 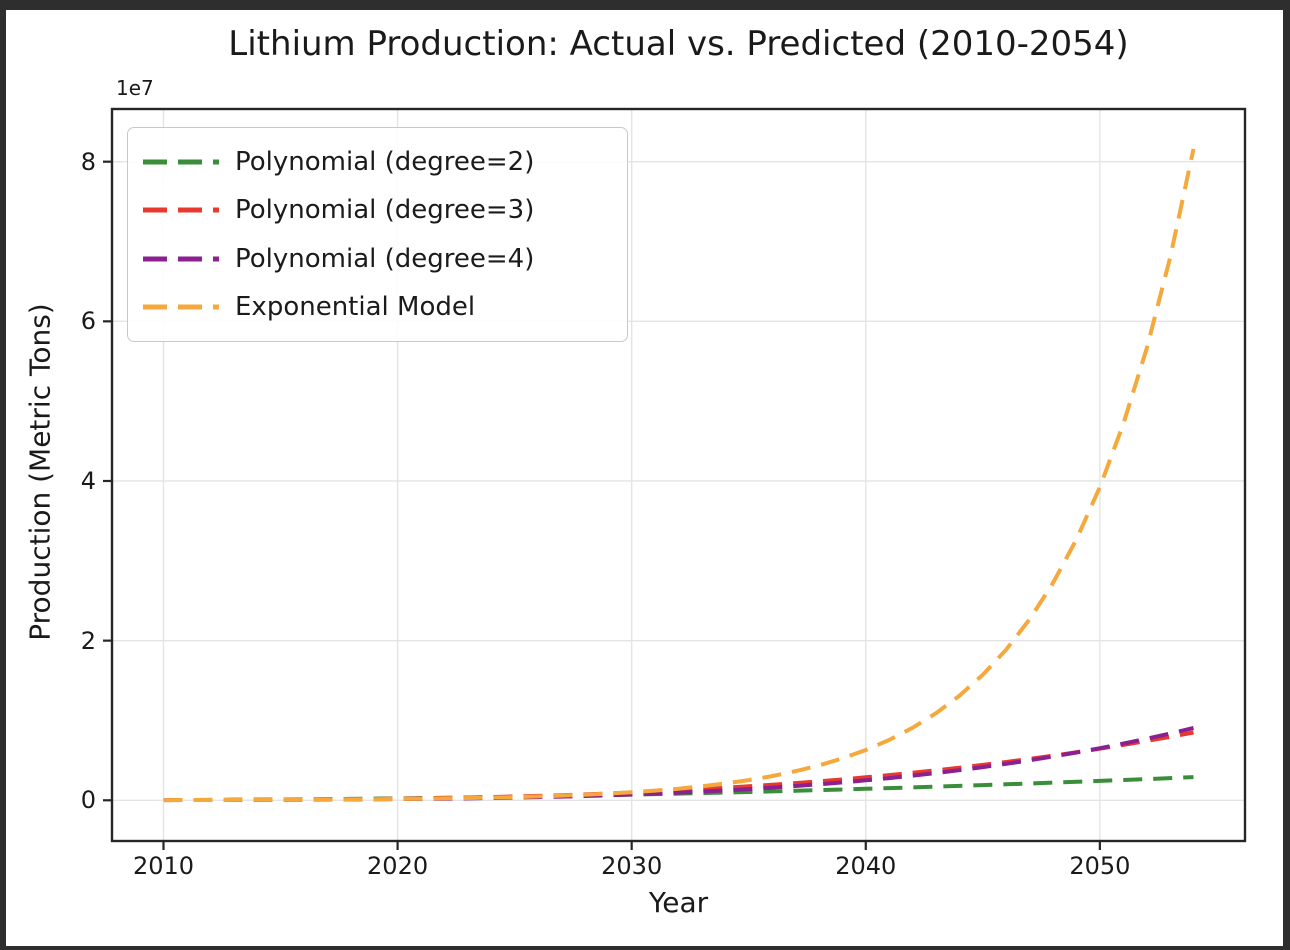 What do you see at coordinates (88, 800) in the screenshot?
I see `y-tick-label: 0` at bounding box center [88, 800].